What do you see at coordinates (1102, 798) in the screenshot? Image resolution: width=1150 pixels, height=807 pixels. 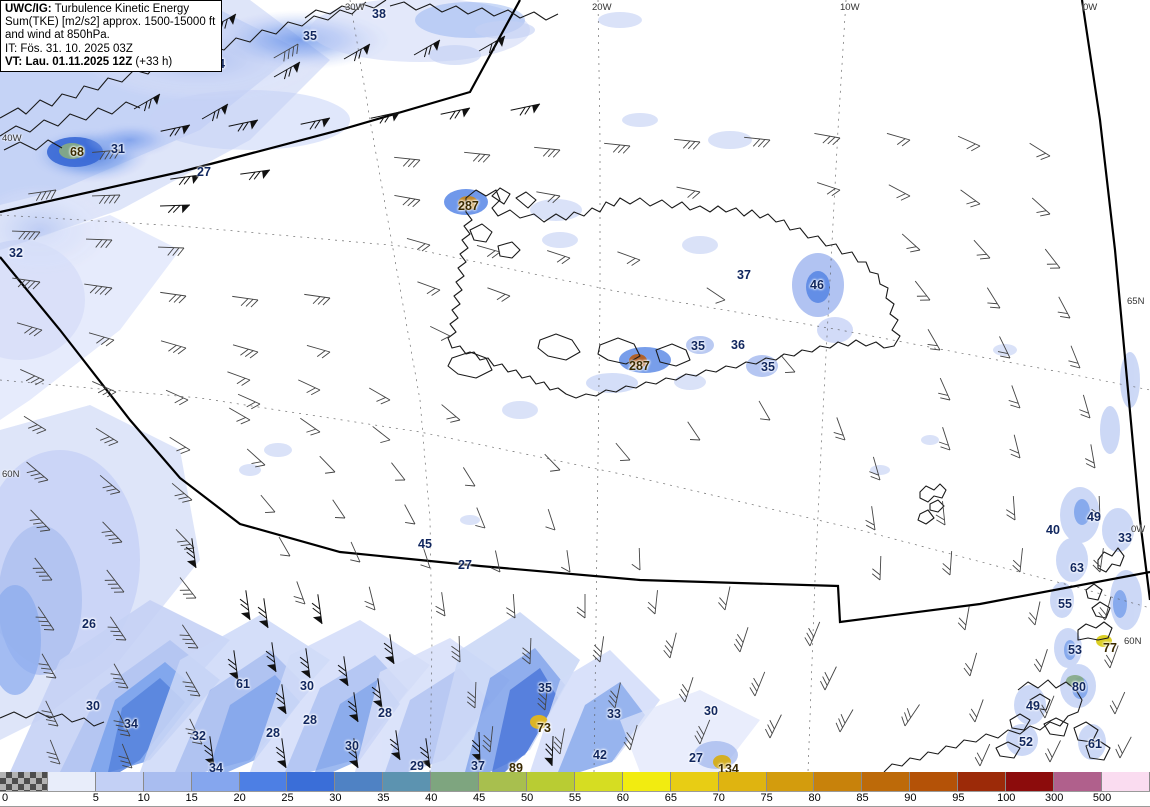 I see `colorbar-tick: 500` at bounding box center [1102, 798].